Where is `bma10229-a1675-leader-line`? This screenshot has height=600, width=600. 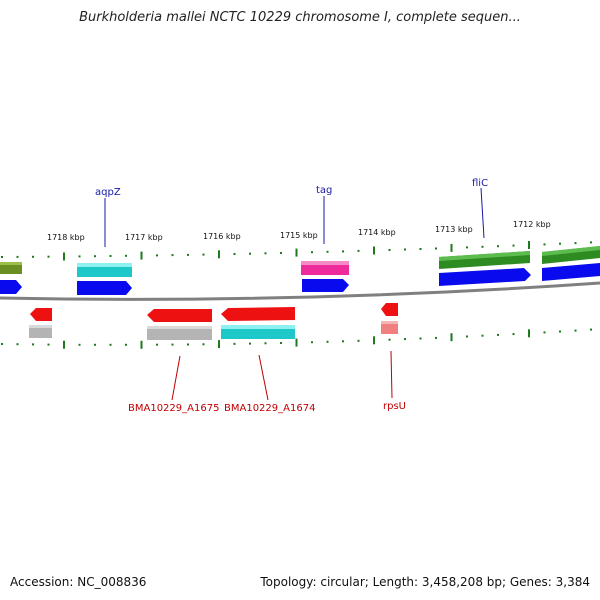 bma10229-a1675-leader-line is located at coordinates (176, 378).